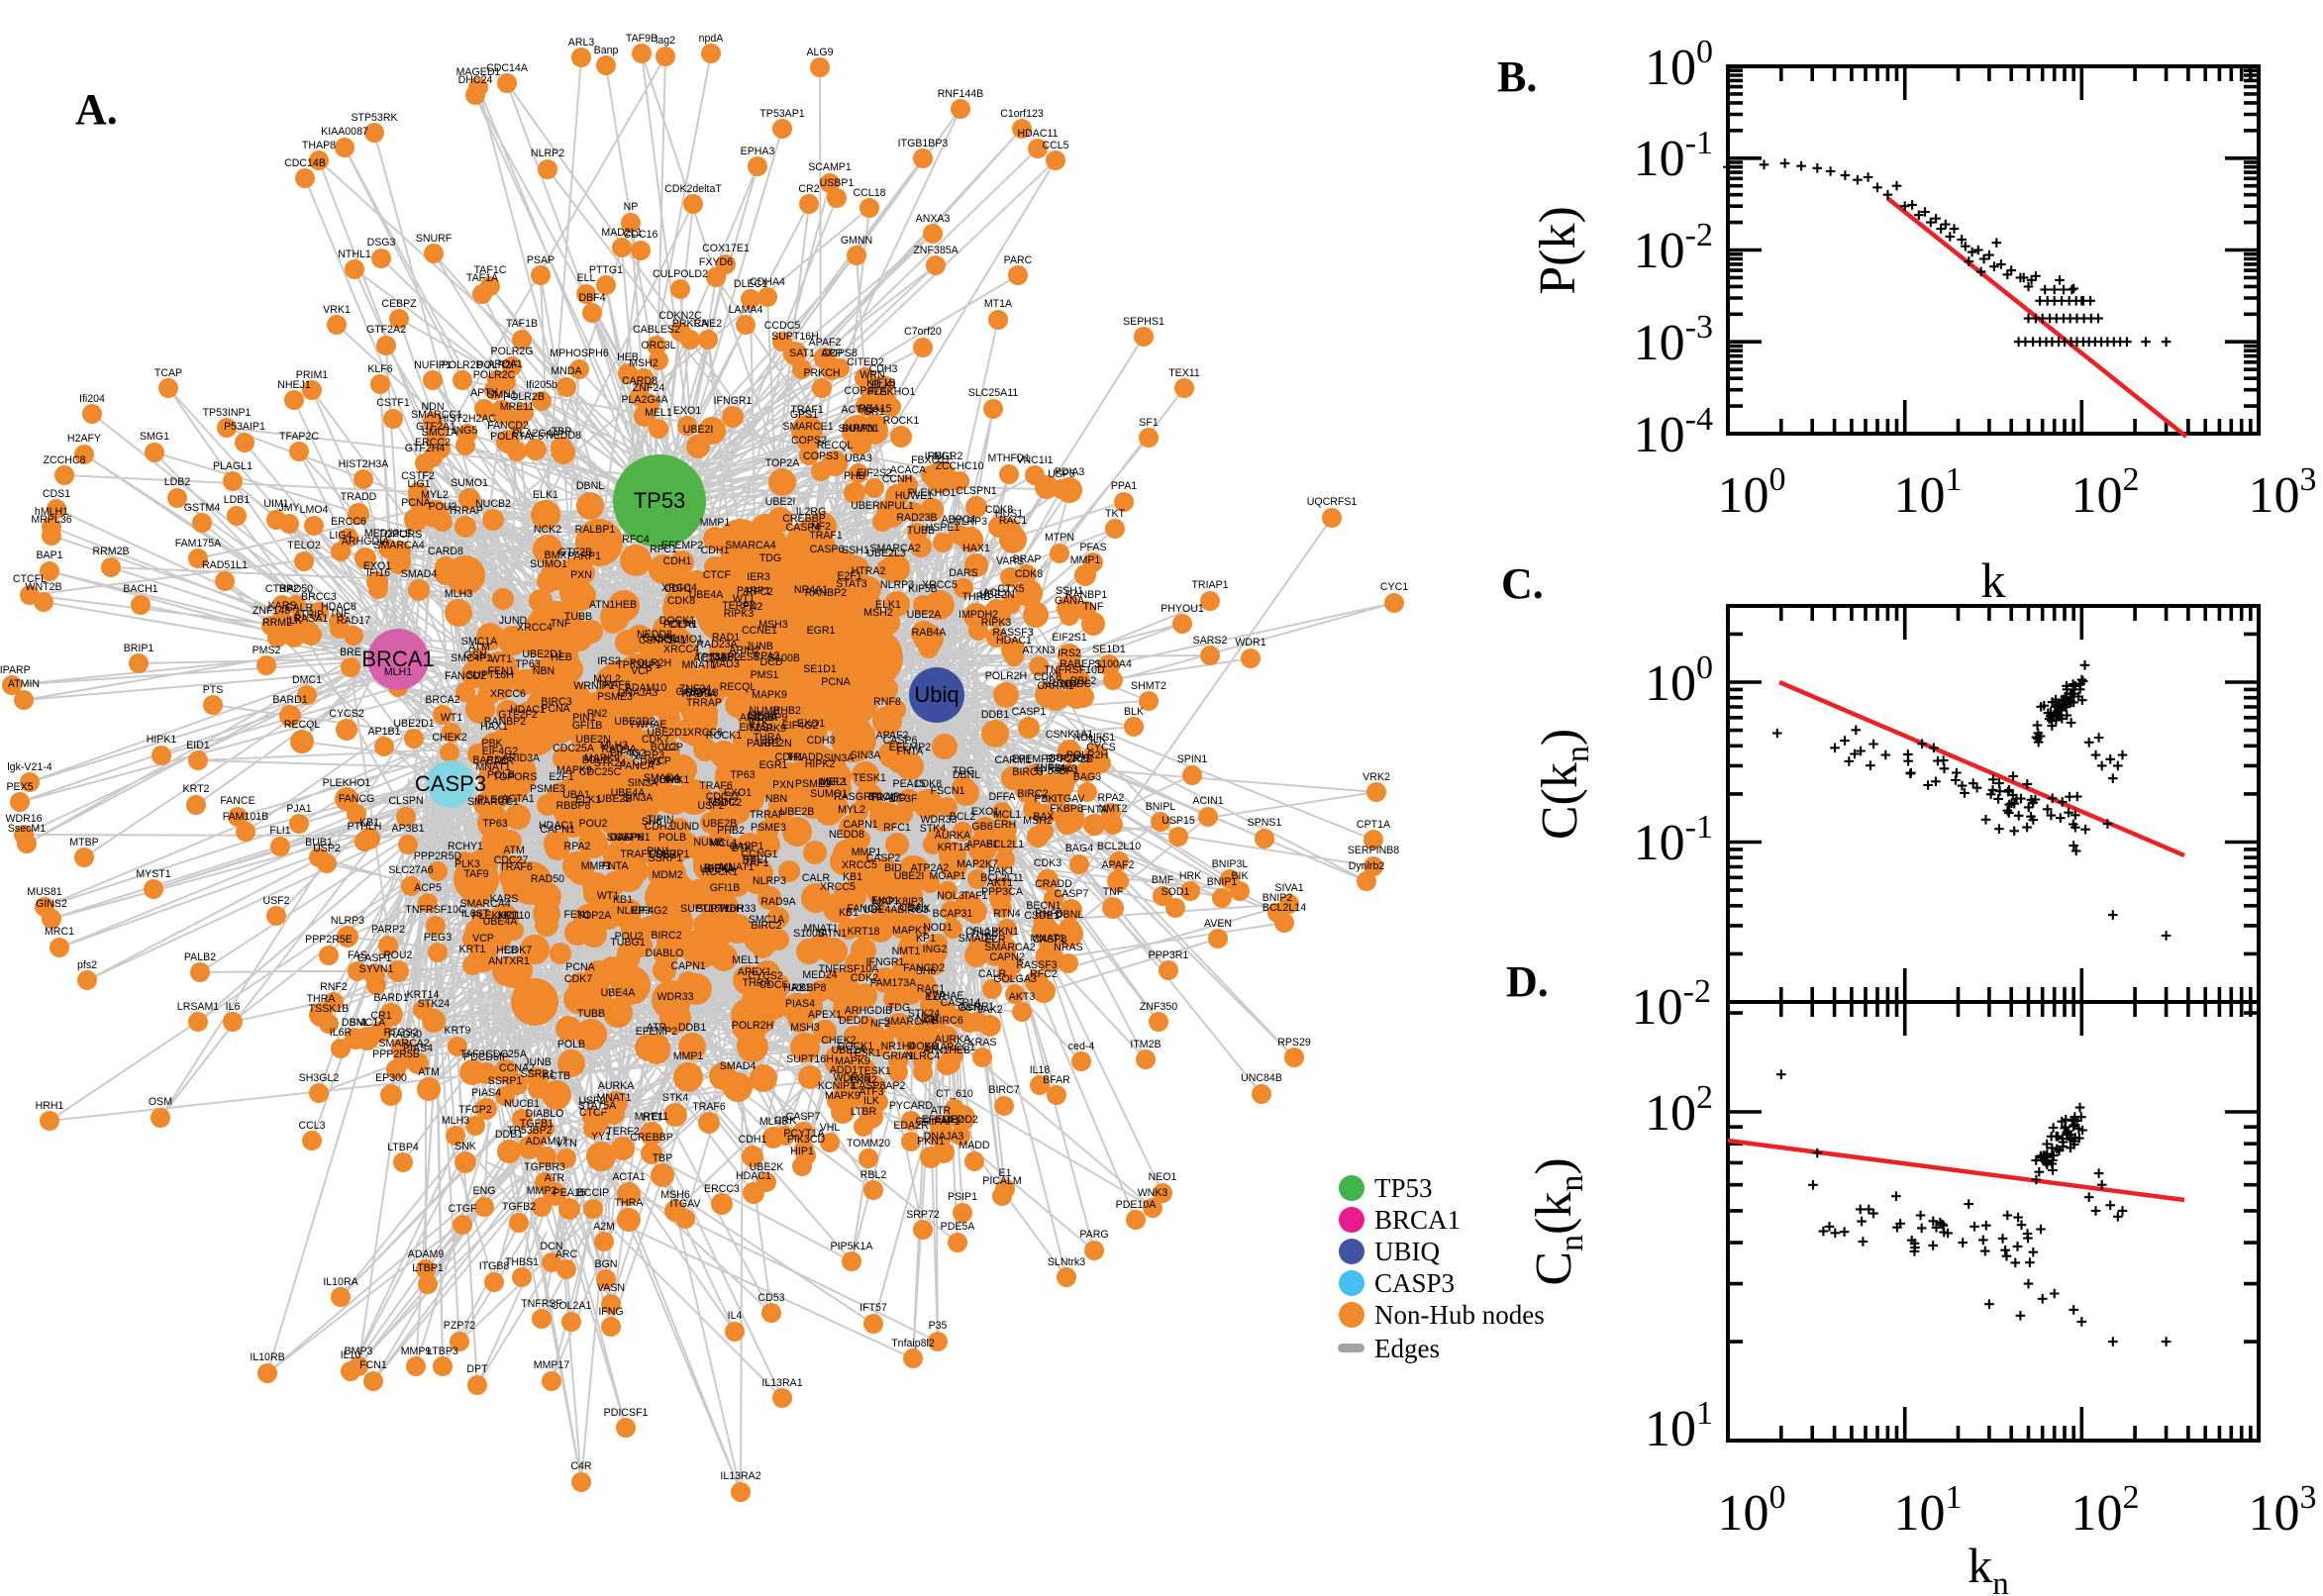 Image resolution: width=2323 pixels, height=1596 pixels. I want to click on svg-text: GFI1B, so click(725, 888).